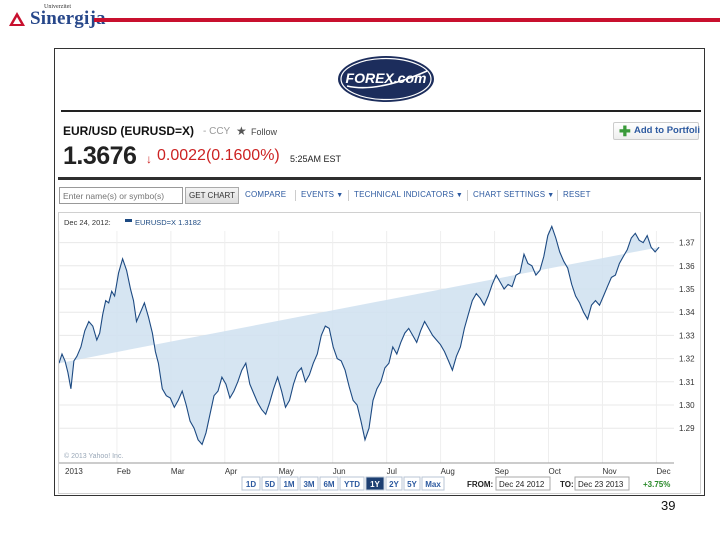  Describe the element at coordinates (687, 428) in the screenshot. I see `y-tick-label: 1.29` at that location.